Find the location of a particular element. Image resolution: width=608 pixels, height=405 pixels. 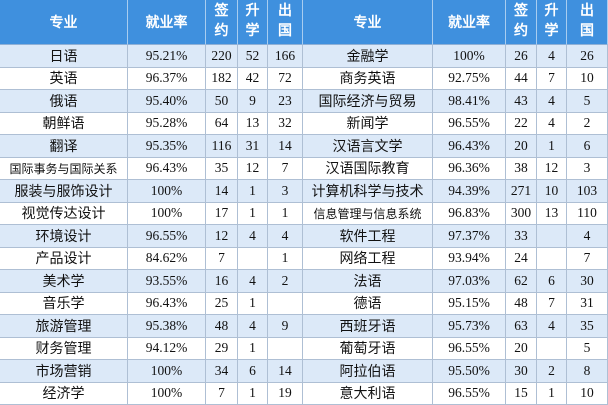

major-cell: 环境设计 is located at coordinates (64, 236).